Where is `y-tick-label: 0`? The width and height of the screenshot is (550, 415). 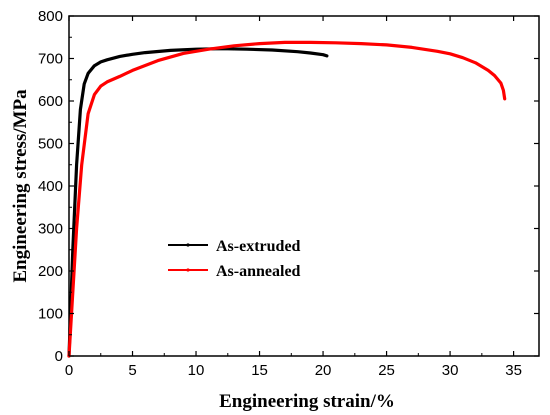
y-tick-label: 0 is located at coordinates (59, 356).